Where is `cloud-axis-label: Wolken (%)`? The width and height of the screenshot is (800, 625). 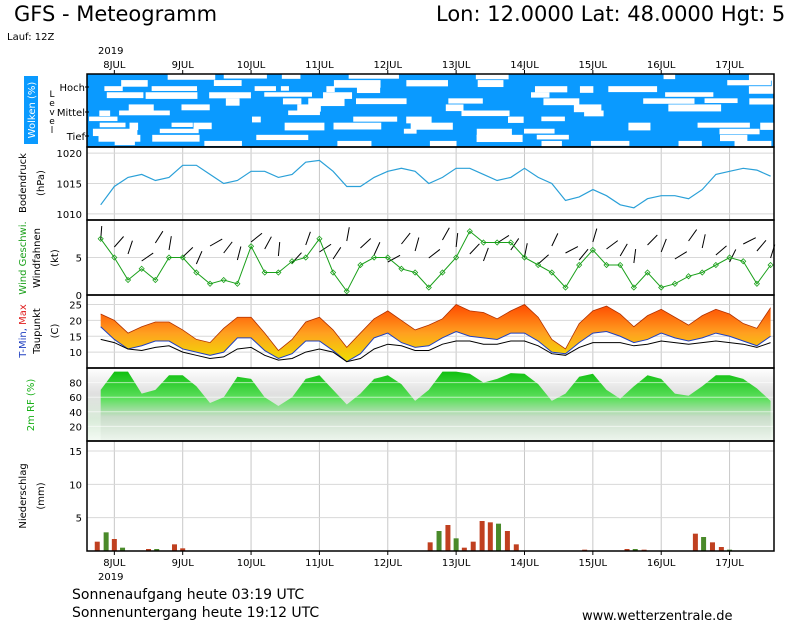
cloud-axis-label: Wolken (%) is located at coordinates (32, 110).